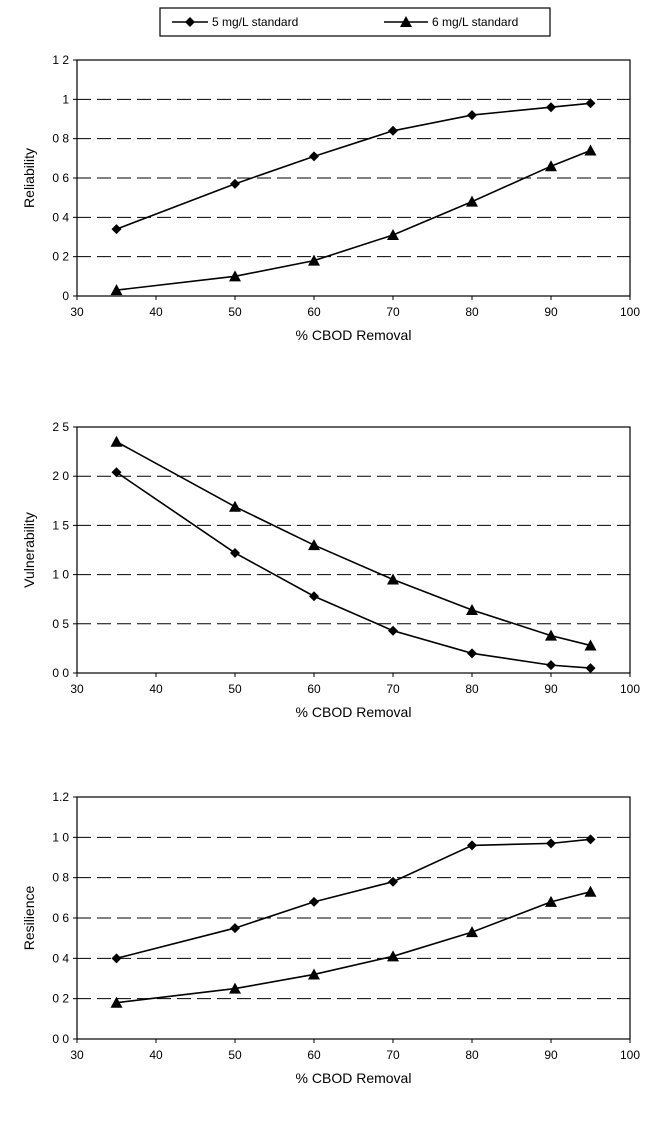  What do you see at coordinates (65, 99) in the screenshot?
I see `reliability-ytick-label: 1` at bounding box center [65, 99].